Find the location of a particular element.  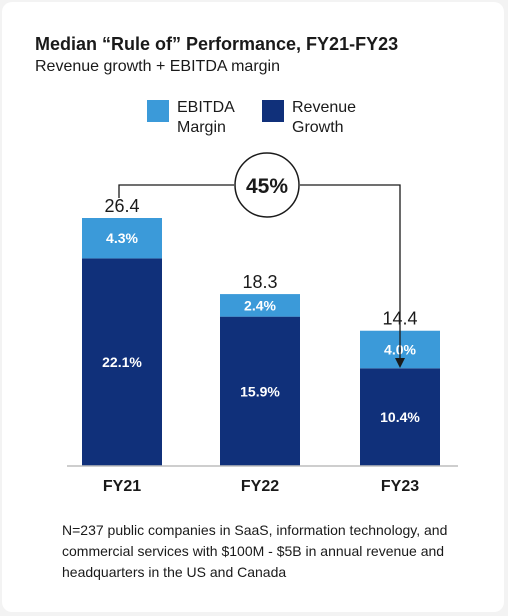

data-label-fy23-revenue: 10.4% is located at coordinates (400, 417).